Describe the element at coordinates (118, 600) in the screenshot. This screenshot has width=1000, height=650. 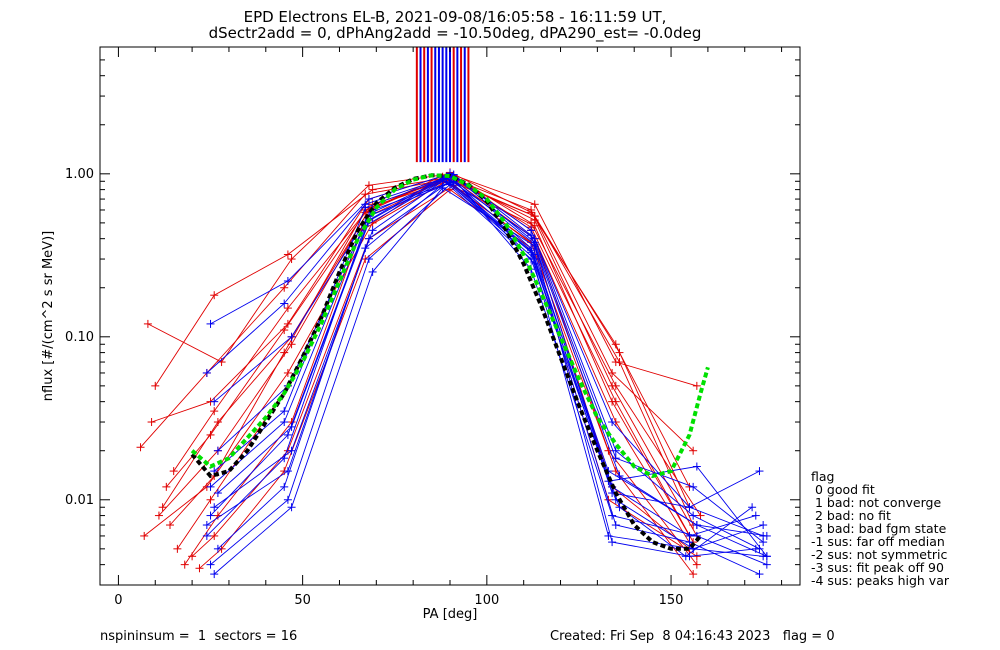
I see `x-tick-label: 0` at that location.